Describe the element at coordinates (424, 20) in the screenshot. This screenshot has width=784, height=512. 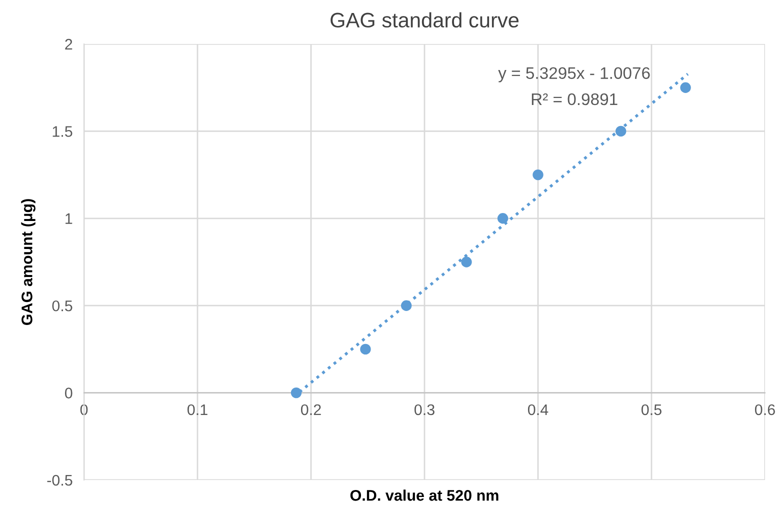
I see `chart-title: GAG standard curve` at that location.